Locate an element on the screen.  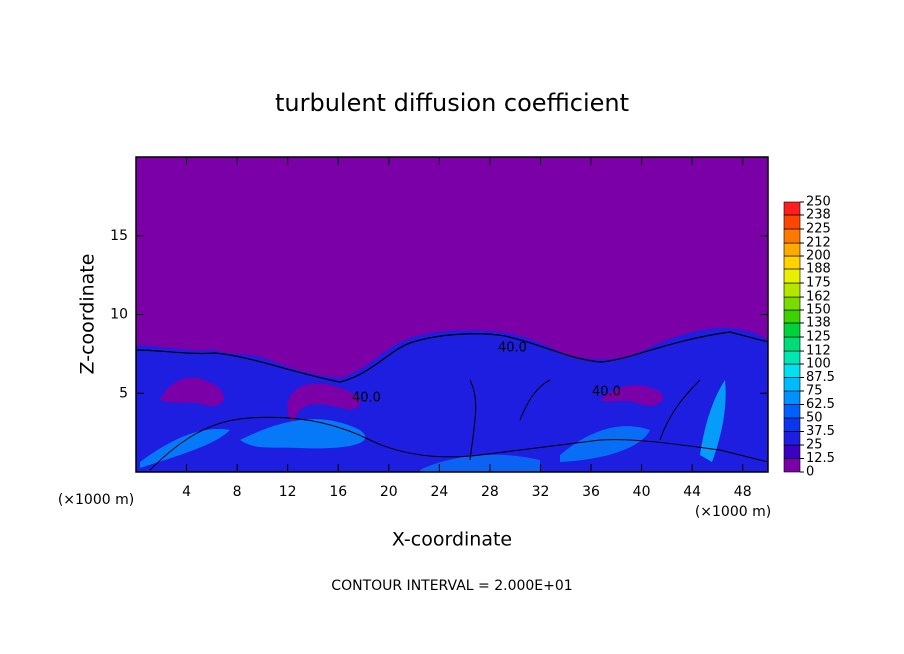
x-axis-label: X-coordinate is located at coordinates (452, 540).